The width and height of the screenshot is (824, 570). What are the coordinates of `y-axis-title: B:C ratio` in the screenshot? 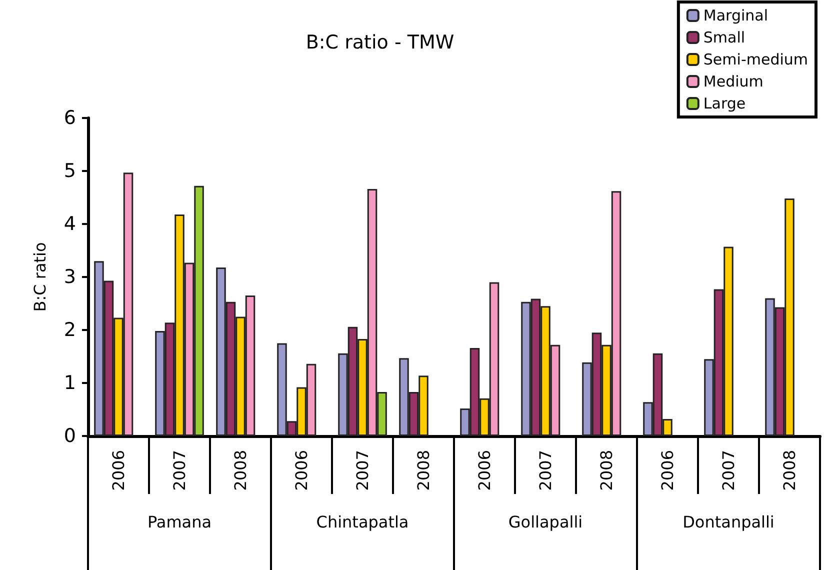 It's located at (40, 277).